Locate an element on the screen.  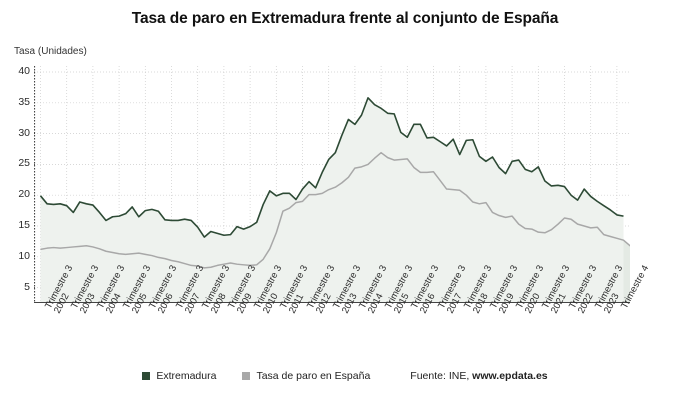
source-prefix: Fuente: INE, is located at coordinates (441, 376).